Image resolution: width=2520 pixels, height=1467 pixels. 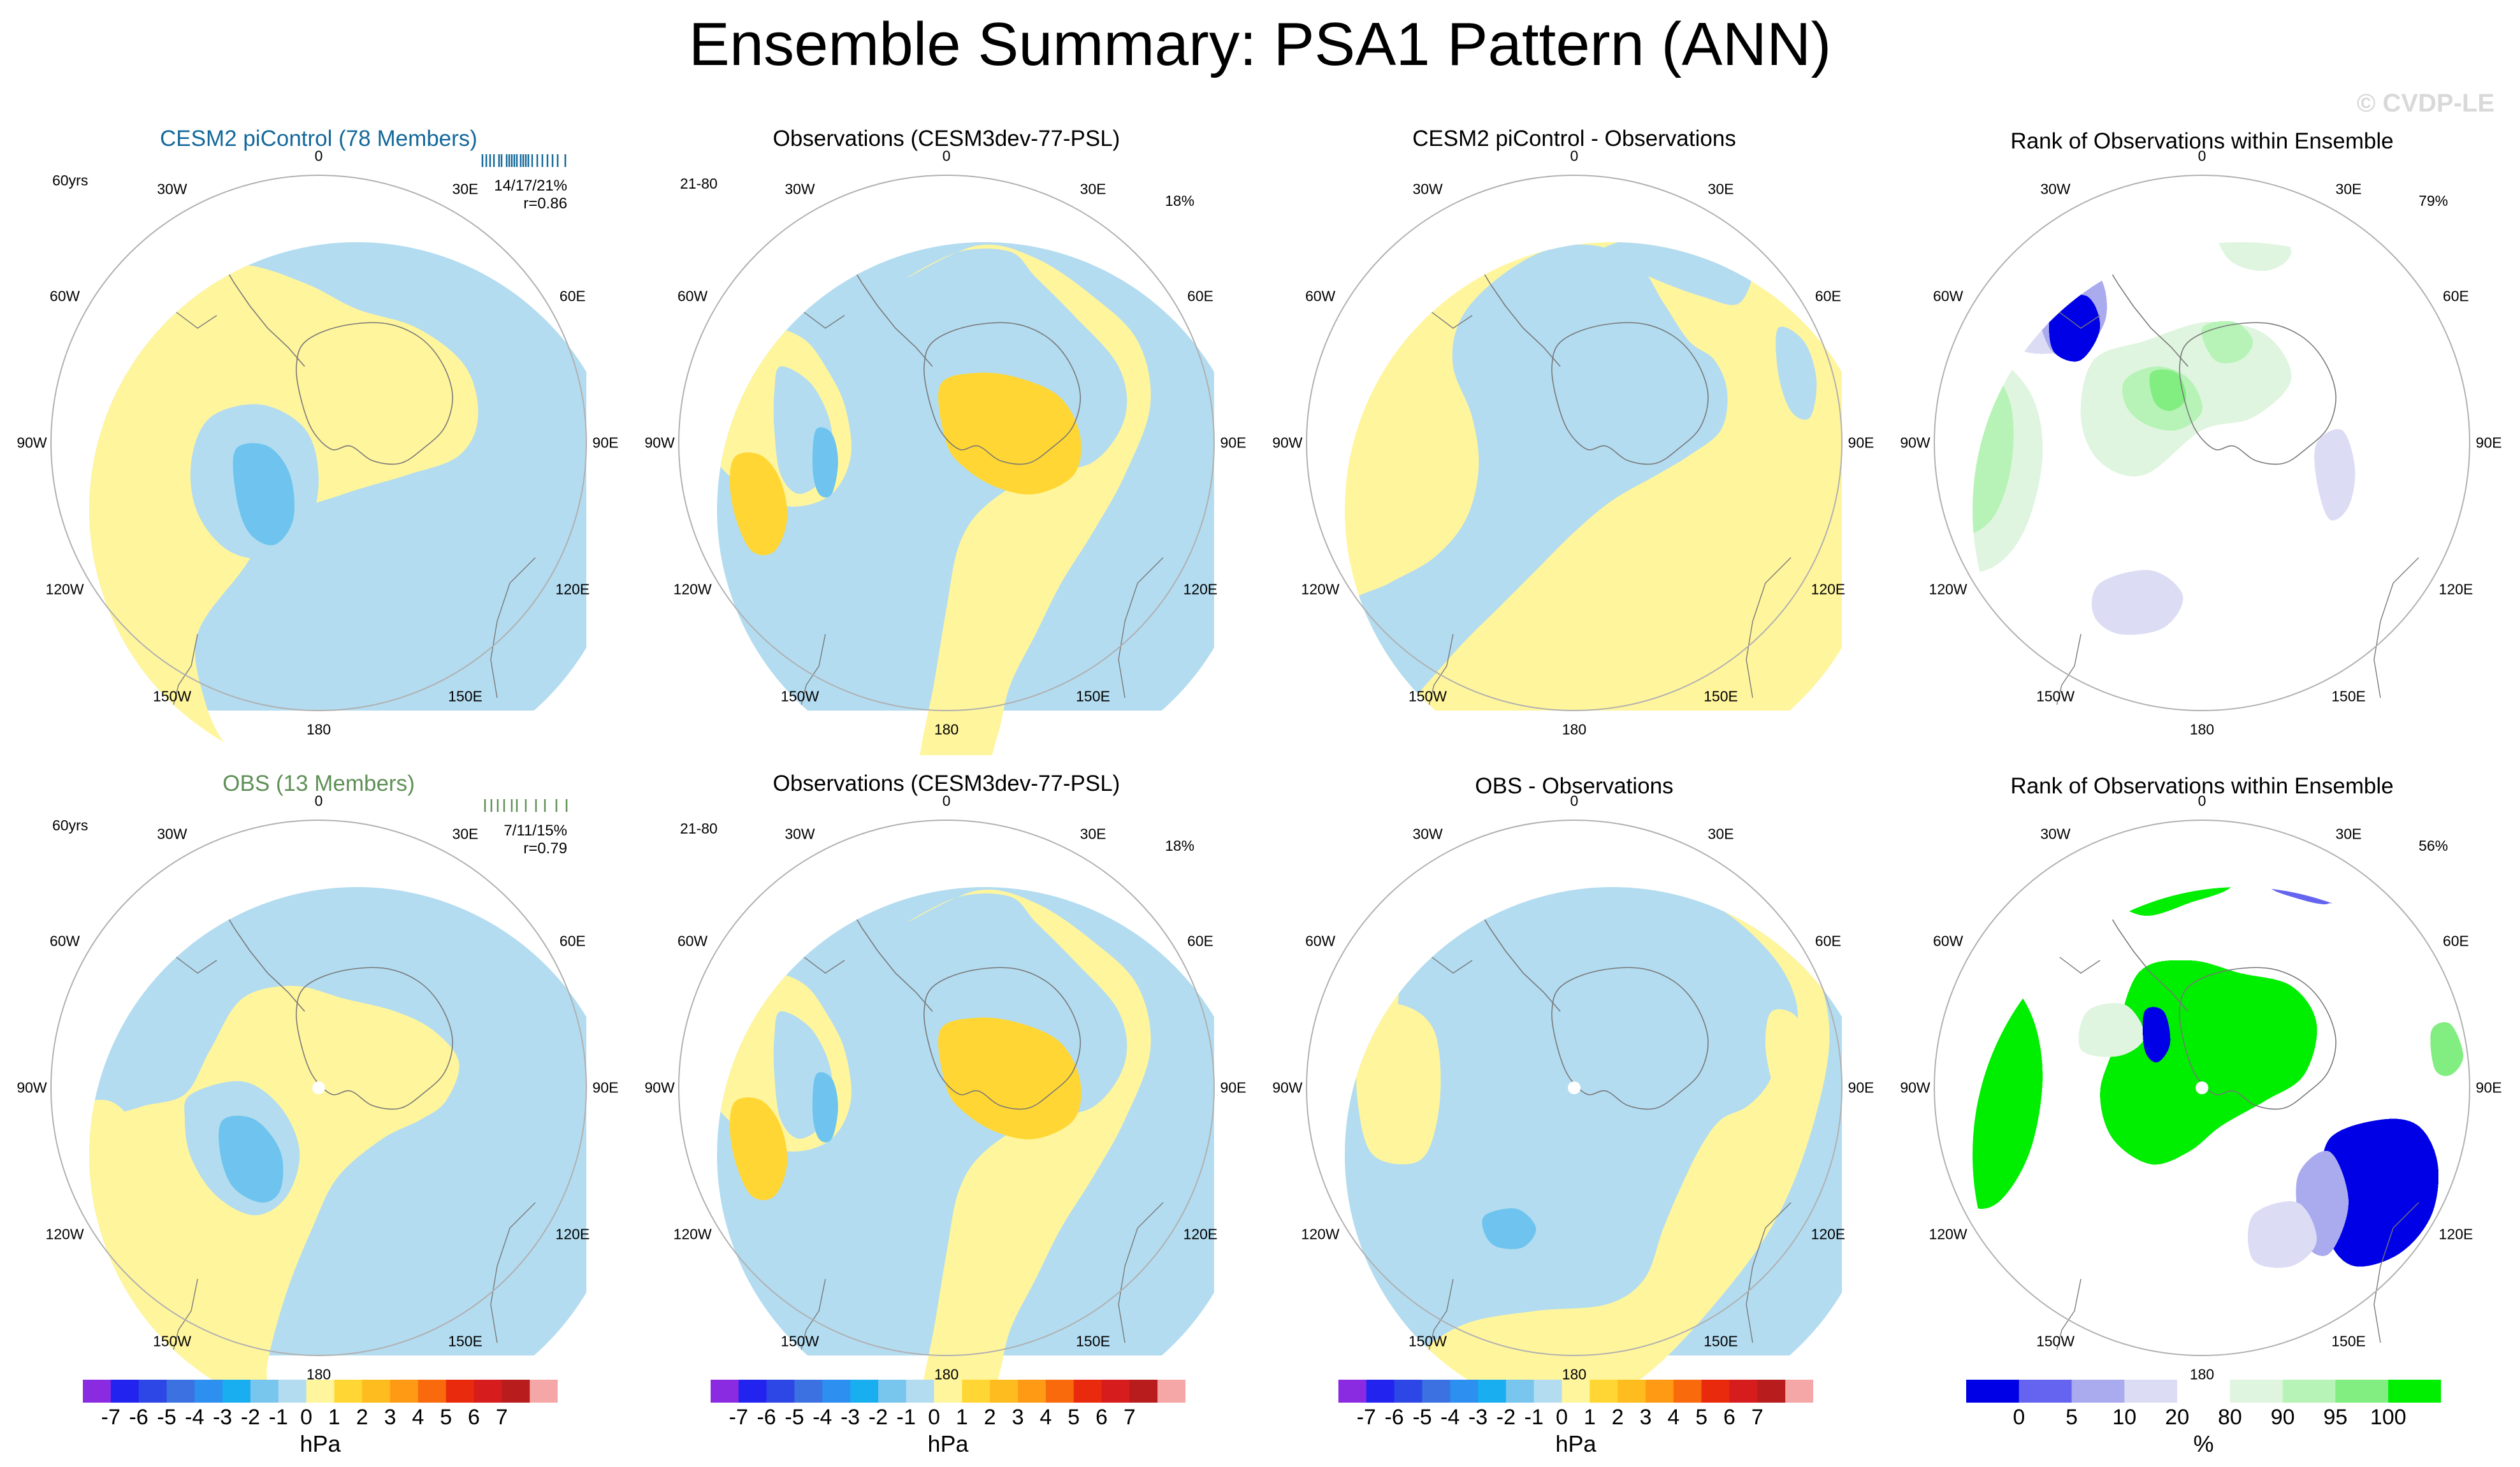 What do you see at coordinates (1574, 786) in the screenshot?
I see `panel-title: OBS - Observations` at bounding box center [1574, 786].